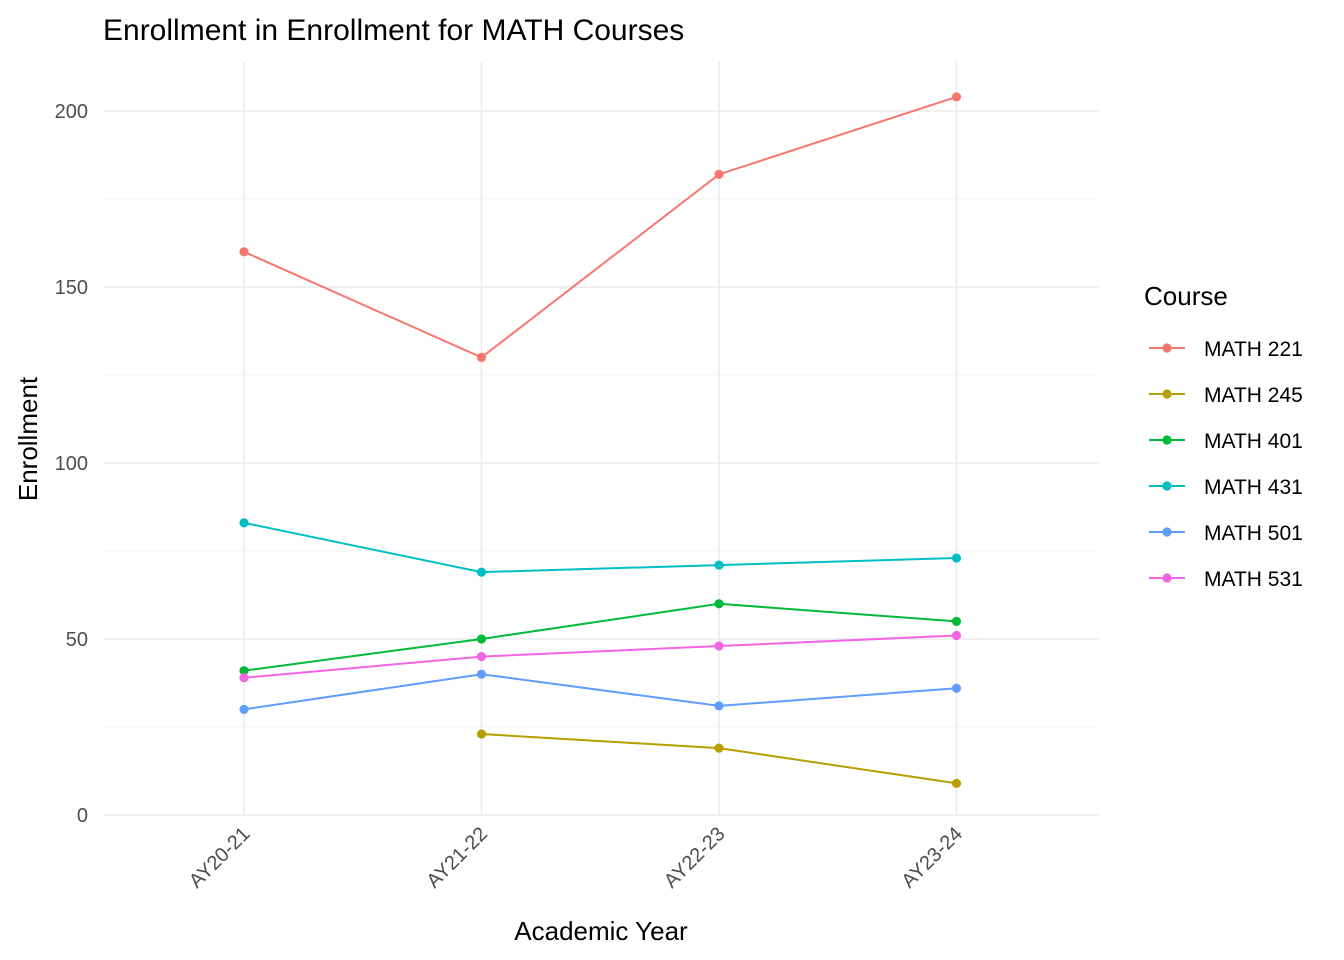 This screenshot has width=1344, height=960. Describe the element at coordinates (457, 858) in the screenshot. I see `x-tick-label: AY21-22` at that location.